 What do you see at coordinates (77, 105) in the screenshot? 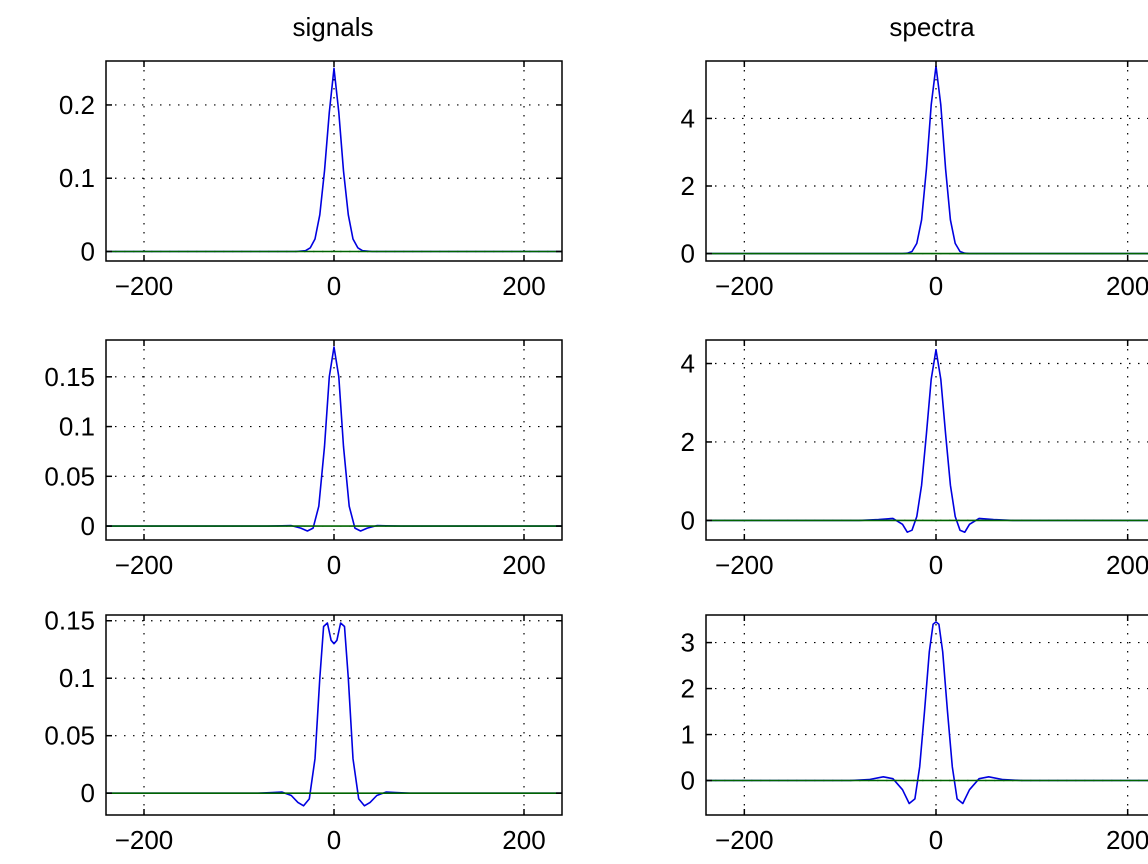
I see `y-tick-label: 0.2` at bounding box center [77, 105].